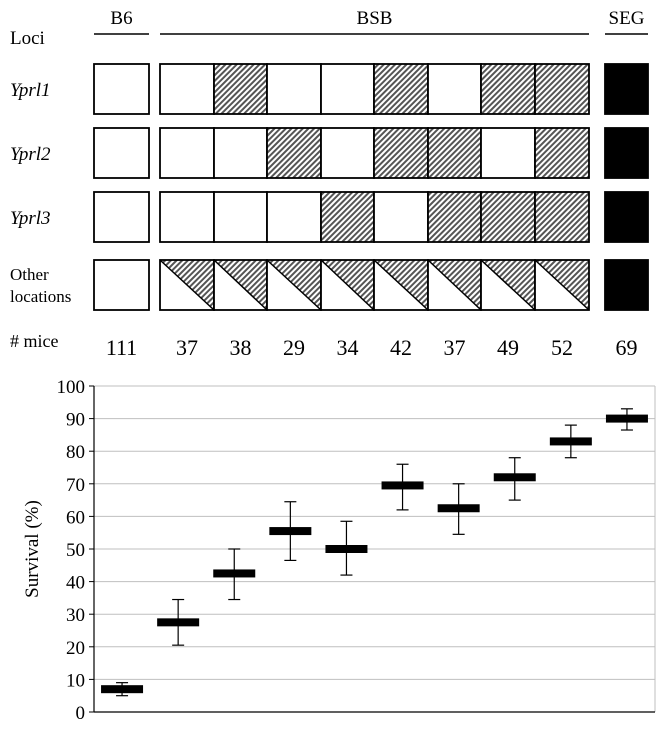 This screenshot has height=729, width=663. Describe the element at coordinates (375, 18) in the screenshot. I see `group-label-bsb: BSB` at that location.